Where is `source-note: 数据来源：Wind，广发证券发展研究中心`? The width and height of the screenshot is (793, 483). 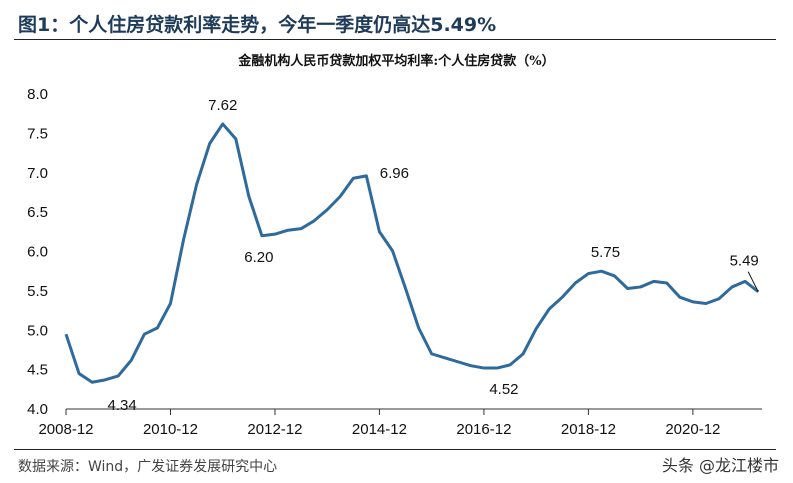
source-note: 数据来源：Wind，广发证券发展研究中心 is located at coordinates (148, 467).